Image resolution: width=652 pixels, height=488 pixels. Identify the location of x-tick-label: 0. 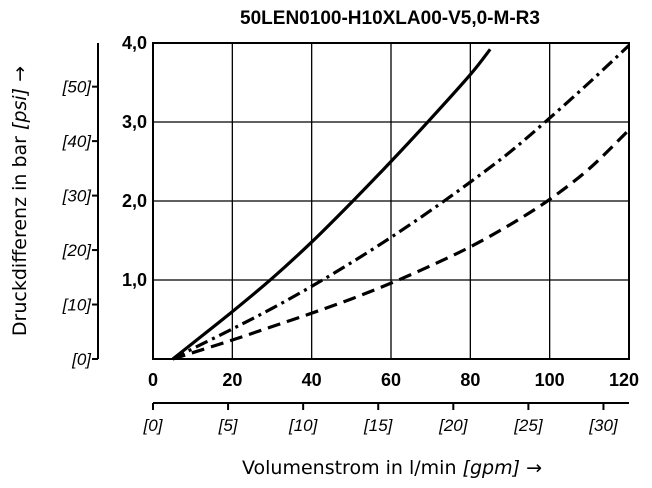
(153, 380).